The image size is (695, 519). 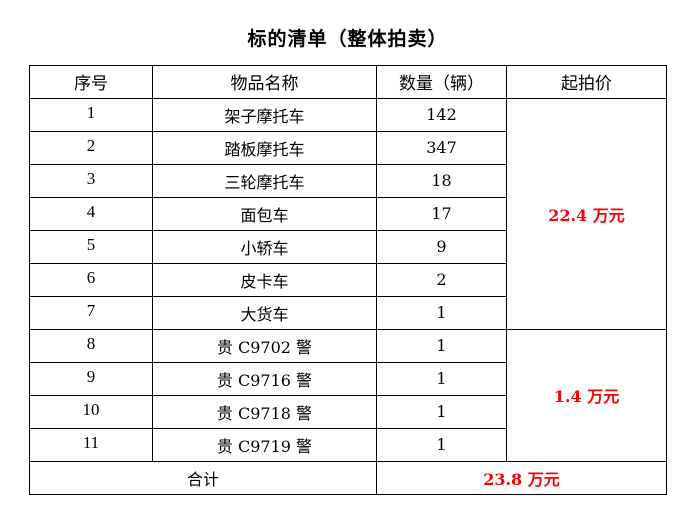 I want to click on row-name: 贵 C9716 警, so click(x=264, y=378).